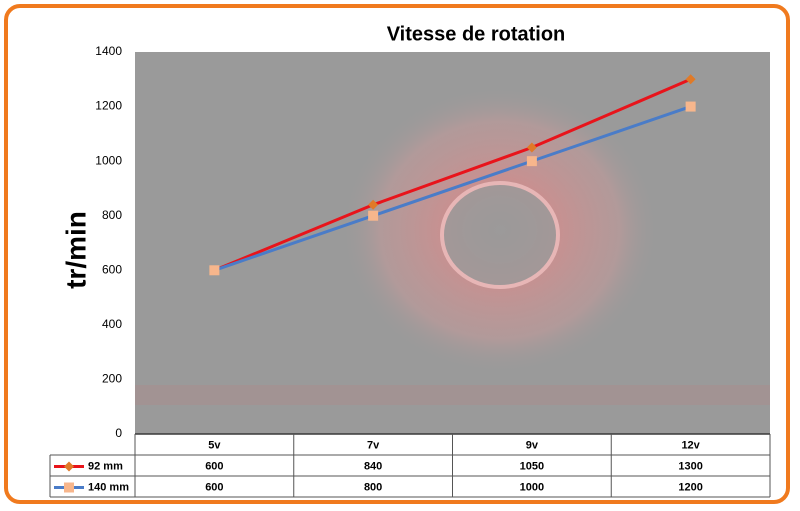 The width and height of the screenshot is (800, 511). I want to click on y-tick-label: 800, so click(112, 215).